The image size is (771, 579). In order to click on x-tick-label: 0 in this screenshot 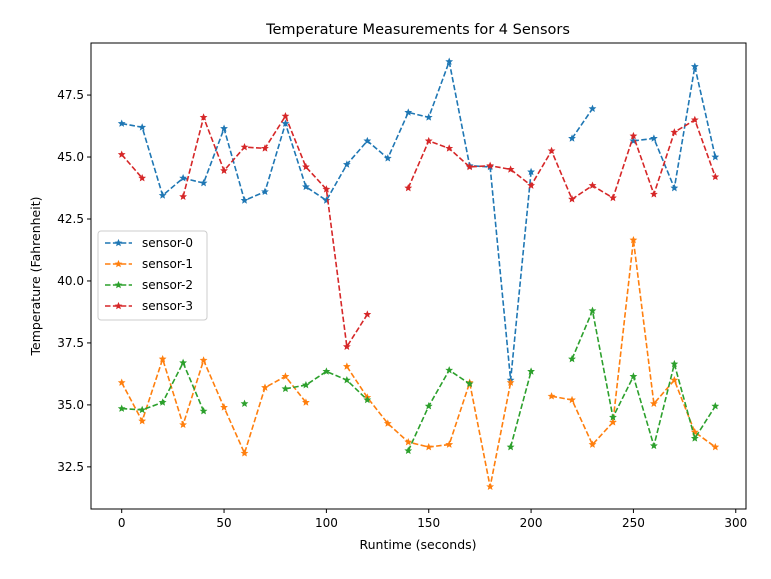, I will do `click(122, 523)`.